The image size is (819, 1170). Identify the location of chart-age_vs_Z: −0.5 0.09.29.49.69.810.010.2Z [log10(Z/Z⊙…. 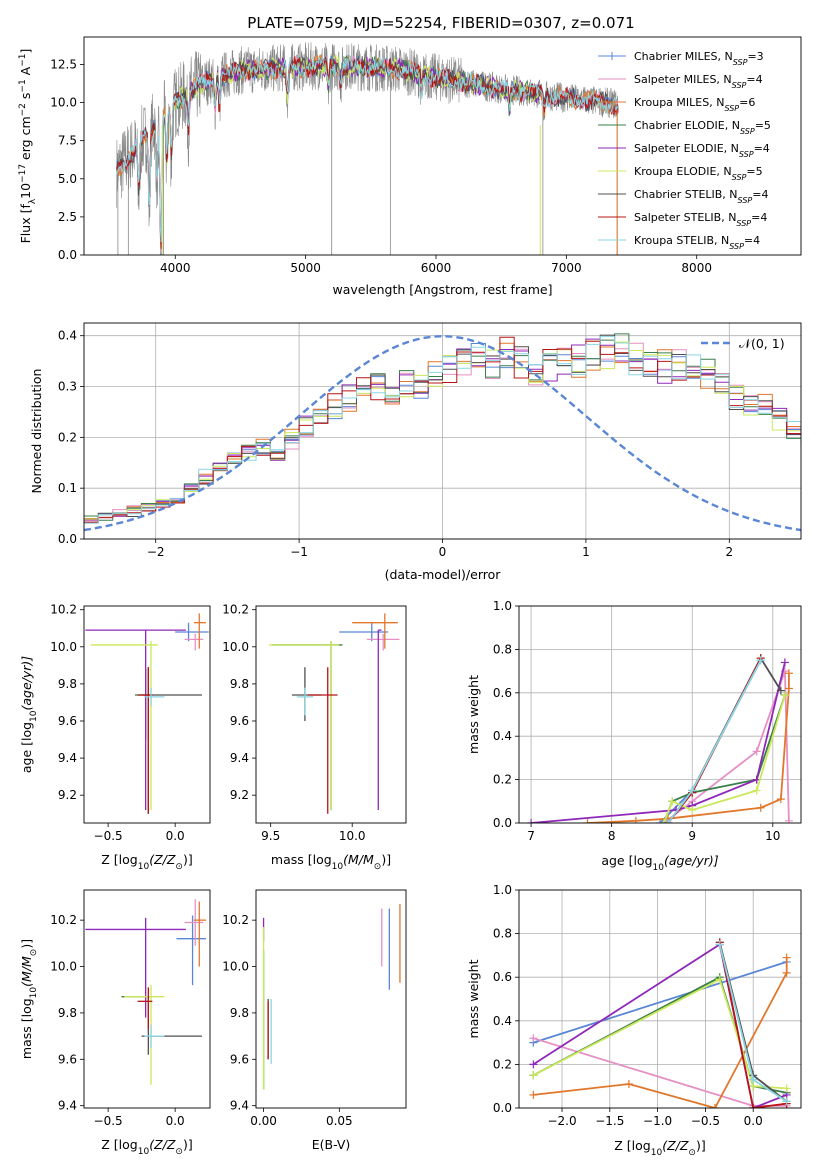
(115, 737).